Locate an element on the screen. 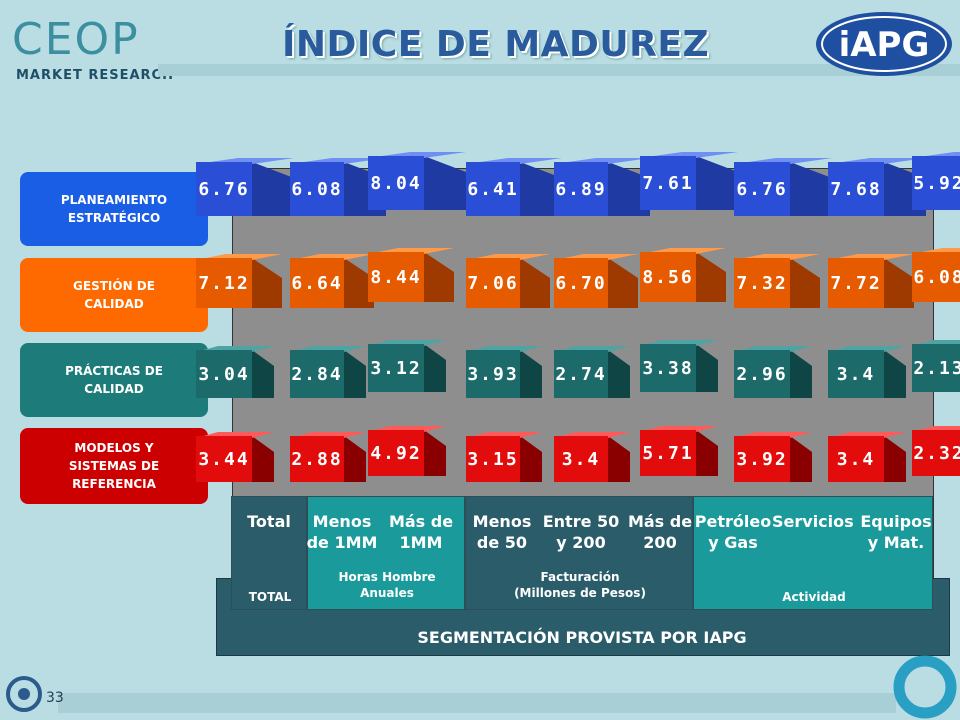 The width and height of the screenshot is (960, 720). cube-value: 3.15 is located at coordinates (493, 459).